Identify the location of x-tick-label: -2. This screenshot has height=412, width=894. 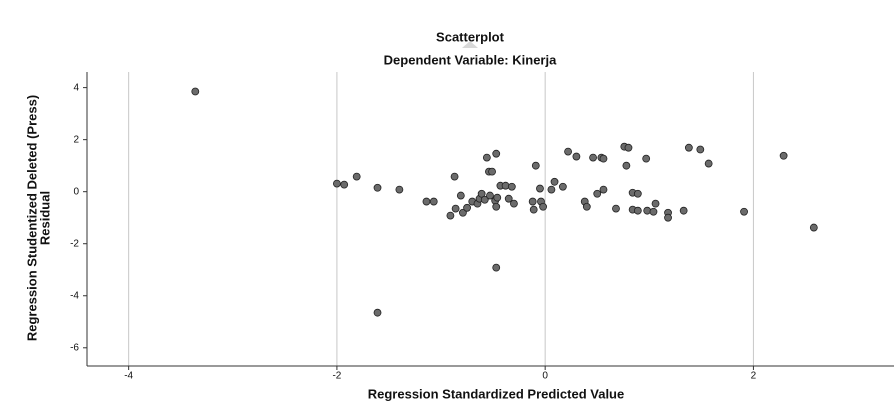
(336, 376).